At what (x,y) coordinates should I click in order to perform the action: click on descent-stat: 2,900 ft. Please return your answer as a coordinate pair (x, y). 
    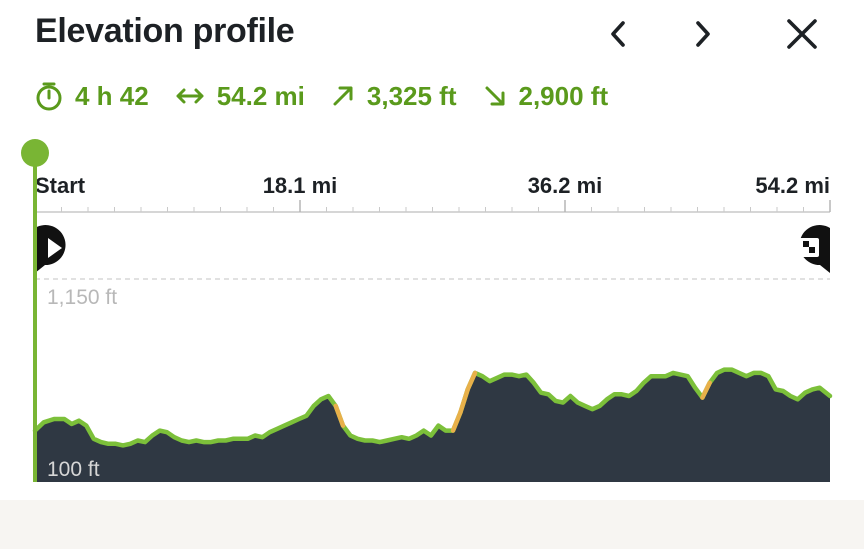
    Looking at the image, I should click on (546, 96).